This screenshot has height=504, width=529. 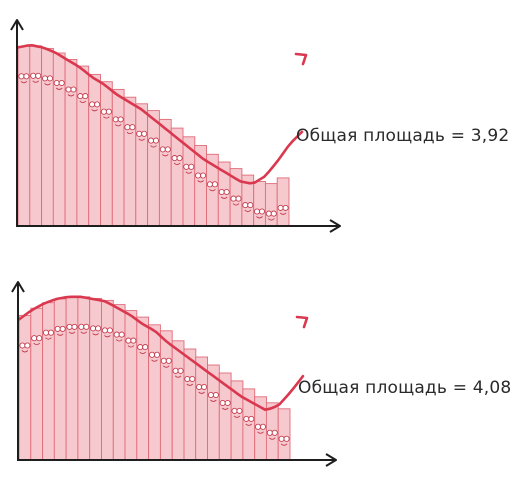 What do you see at coordinates (405, 388) in the screenshot?
I see `lower-total-area-label: Общая площадь = 4,08` at bounding box center [405, 388].